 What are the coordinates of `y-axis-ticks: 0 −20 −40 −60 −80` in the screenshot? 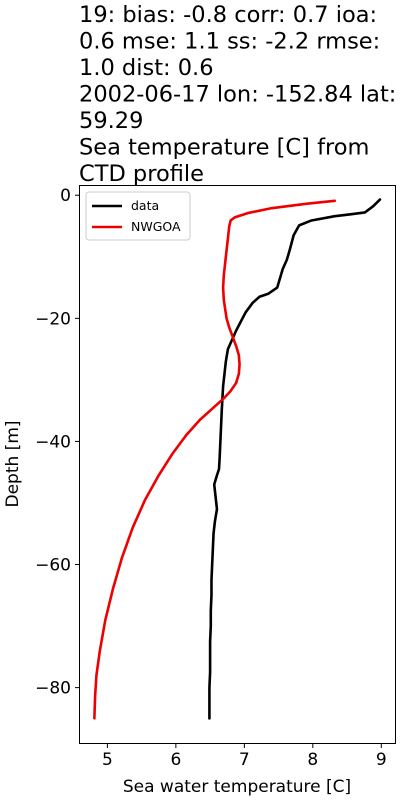 It's located at (57, 442).